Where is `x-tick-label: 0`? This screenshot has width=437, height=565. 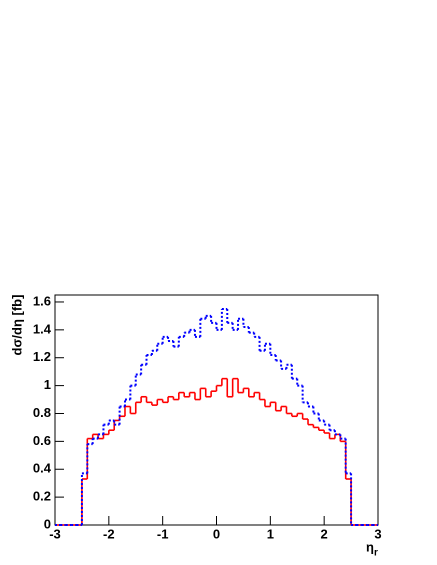
x-tick-label: 0 is located at coordinates (216, 533).